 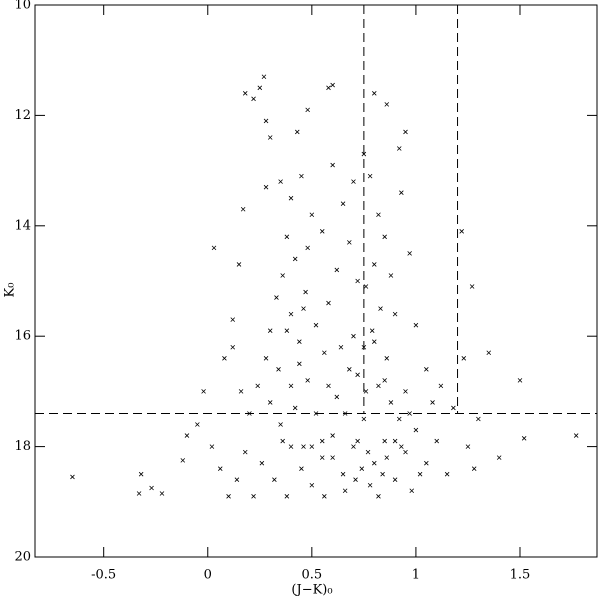 What do you see at coordinates (311, 575) in the screenshot?
I see `x-tick-label: 0.5` at bounding box center [311, 575].